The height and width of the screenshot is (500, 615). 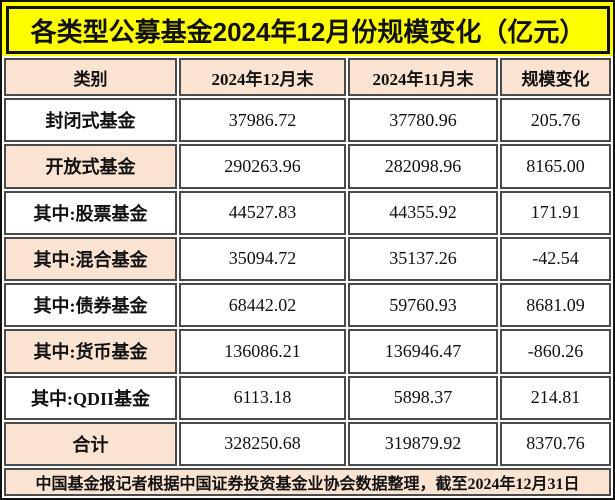 I want to click on column-header-0: 类别, so click(x=90, y=77).